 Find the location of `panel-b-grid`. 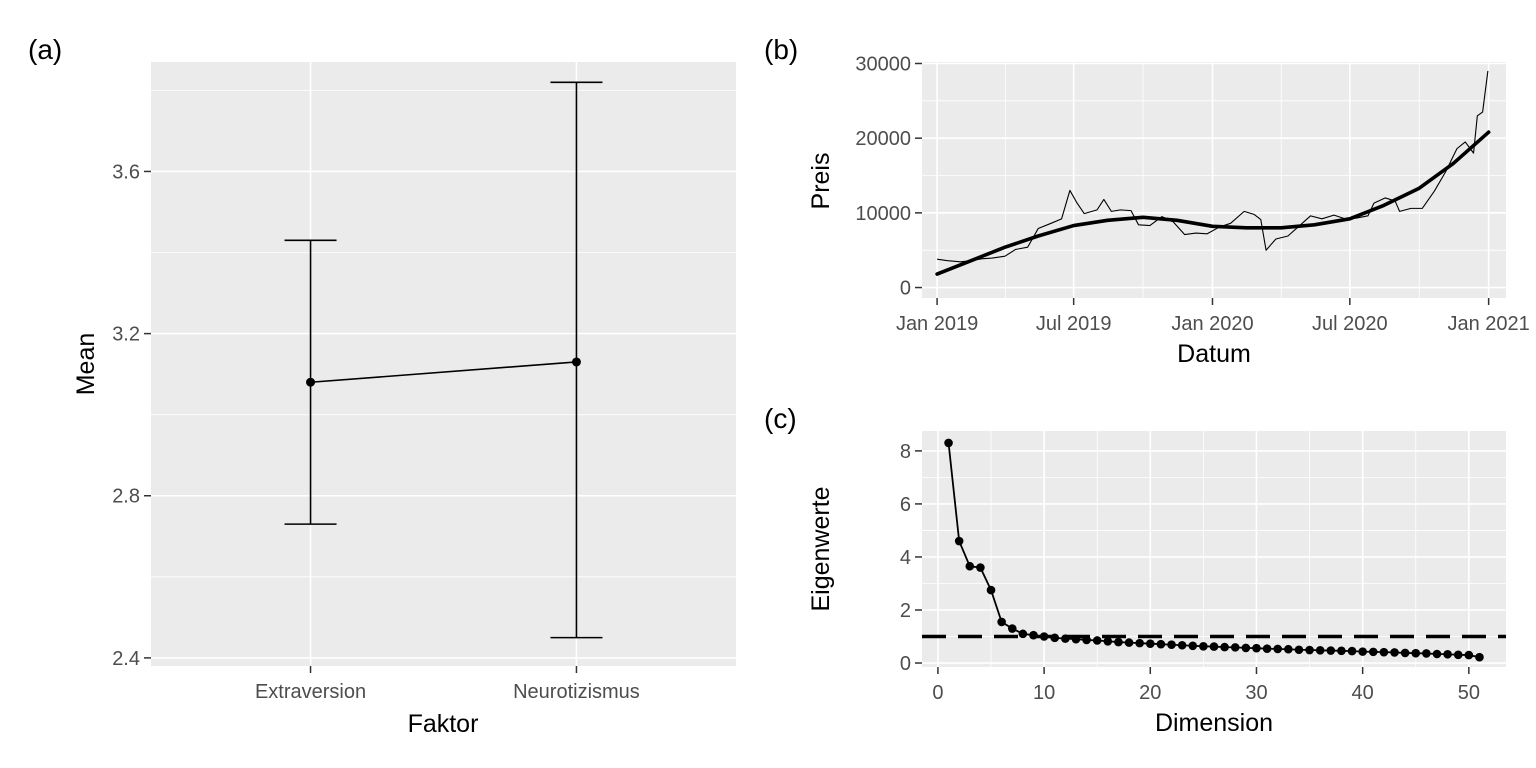

panel-b-grid is located at coordinates (1214, 180).